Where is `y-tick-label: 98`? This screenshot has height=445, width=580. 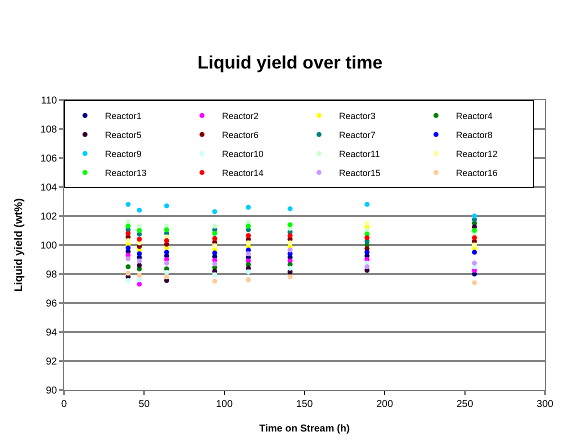 y-tick-label: 98 is located at coordinates (52, 275).